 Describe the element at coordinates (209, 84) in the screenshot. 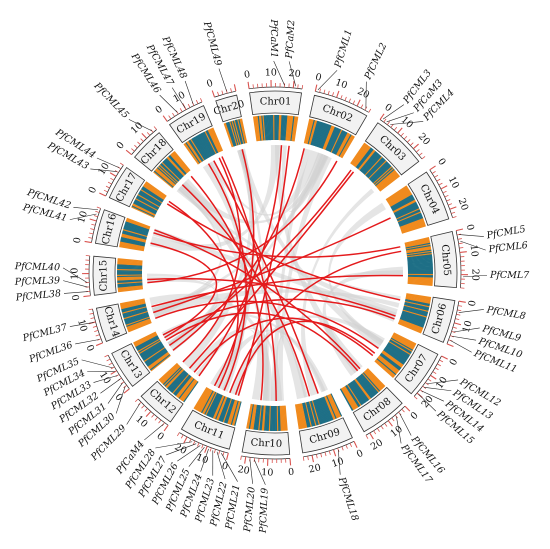

I see `tick-label: 0` at that location.